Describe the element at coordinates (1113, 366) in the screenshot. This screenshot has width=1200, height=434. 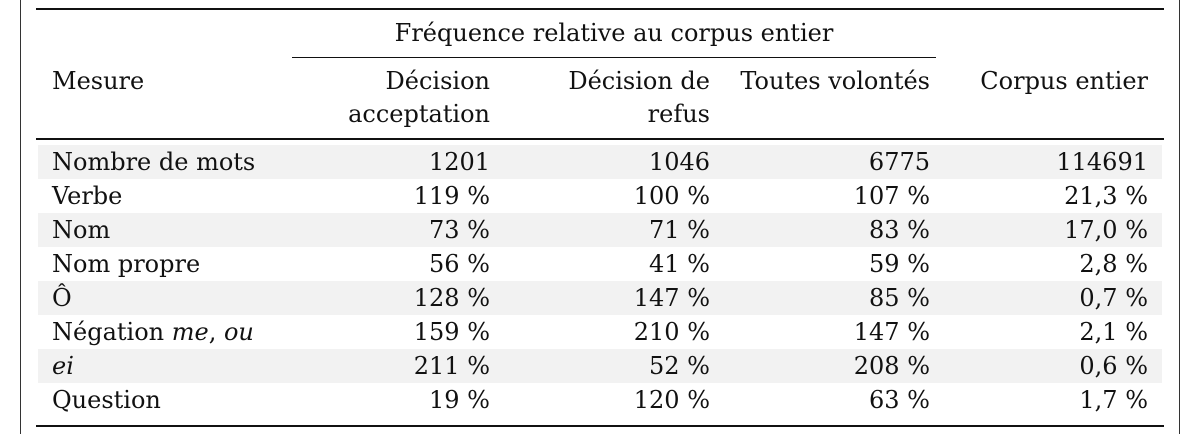
I see `cell-corpus: 0,6 %` at that location.